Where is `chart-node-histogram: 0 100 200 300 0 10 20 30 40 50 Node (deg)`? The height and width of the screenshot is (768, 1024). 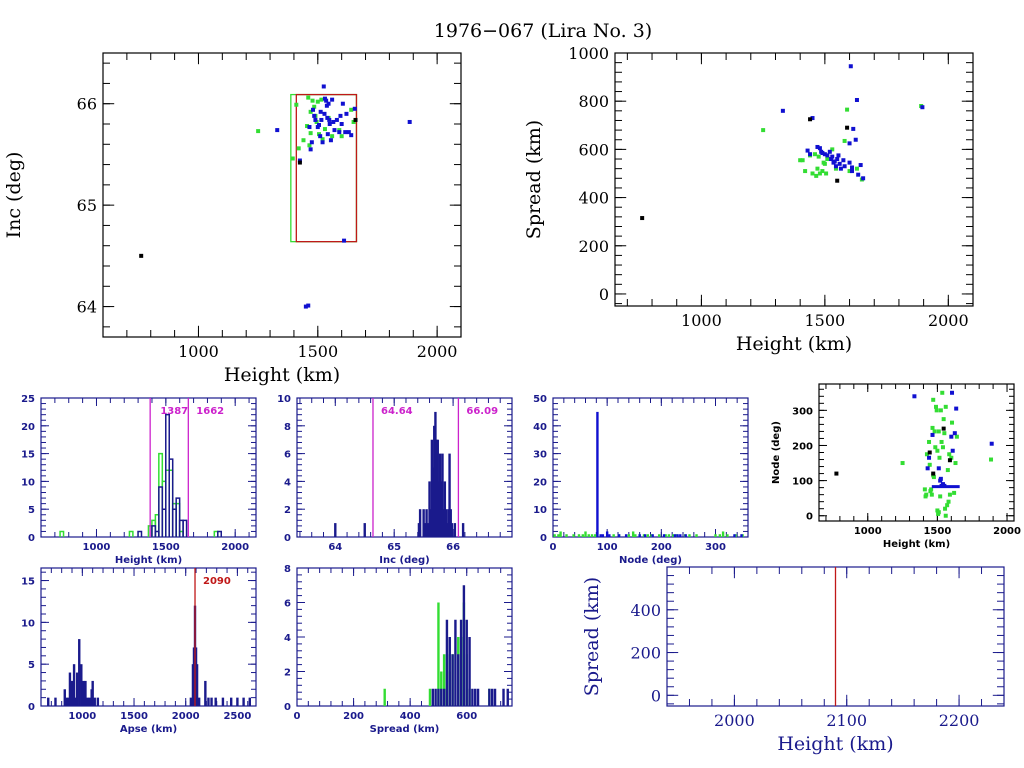 chart-node-histogram: 0 100 200 300 0 10 20 30 40 50 Node (deg) is located at coordinates (641, 480).